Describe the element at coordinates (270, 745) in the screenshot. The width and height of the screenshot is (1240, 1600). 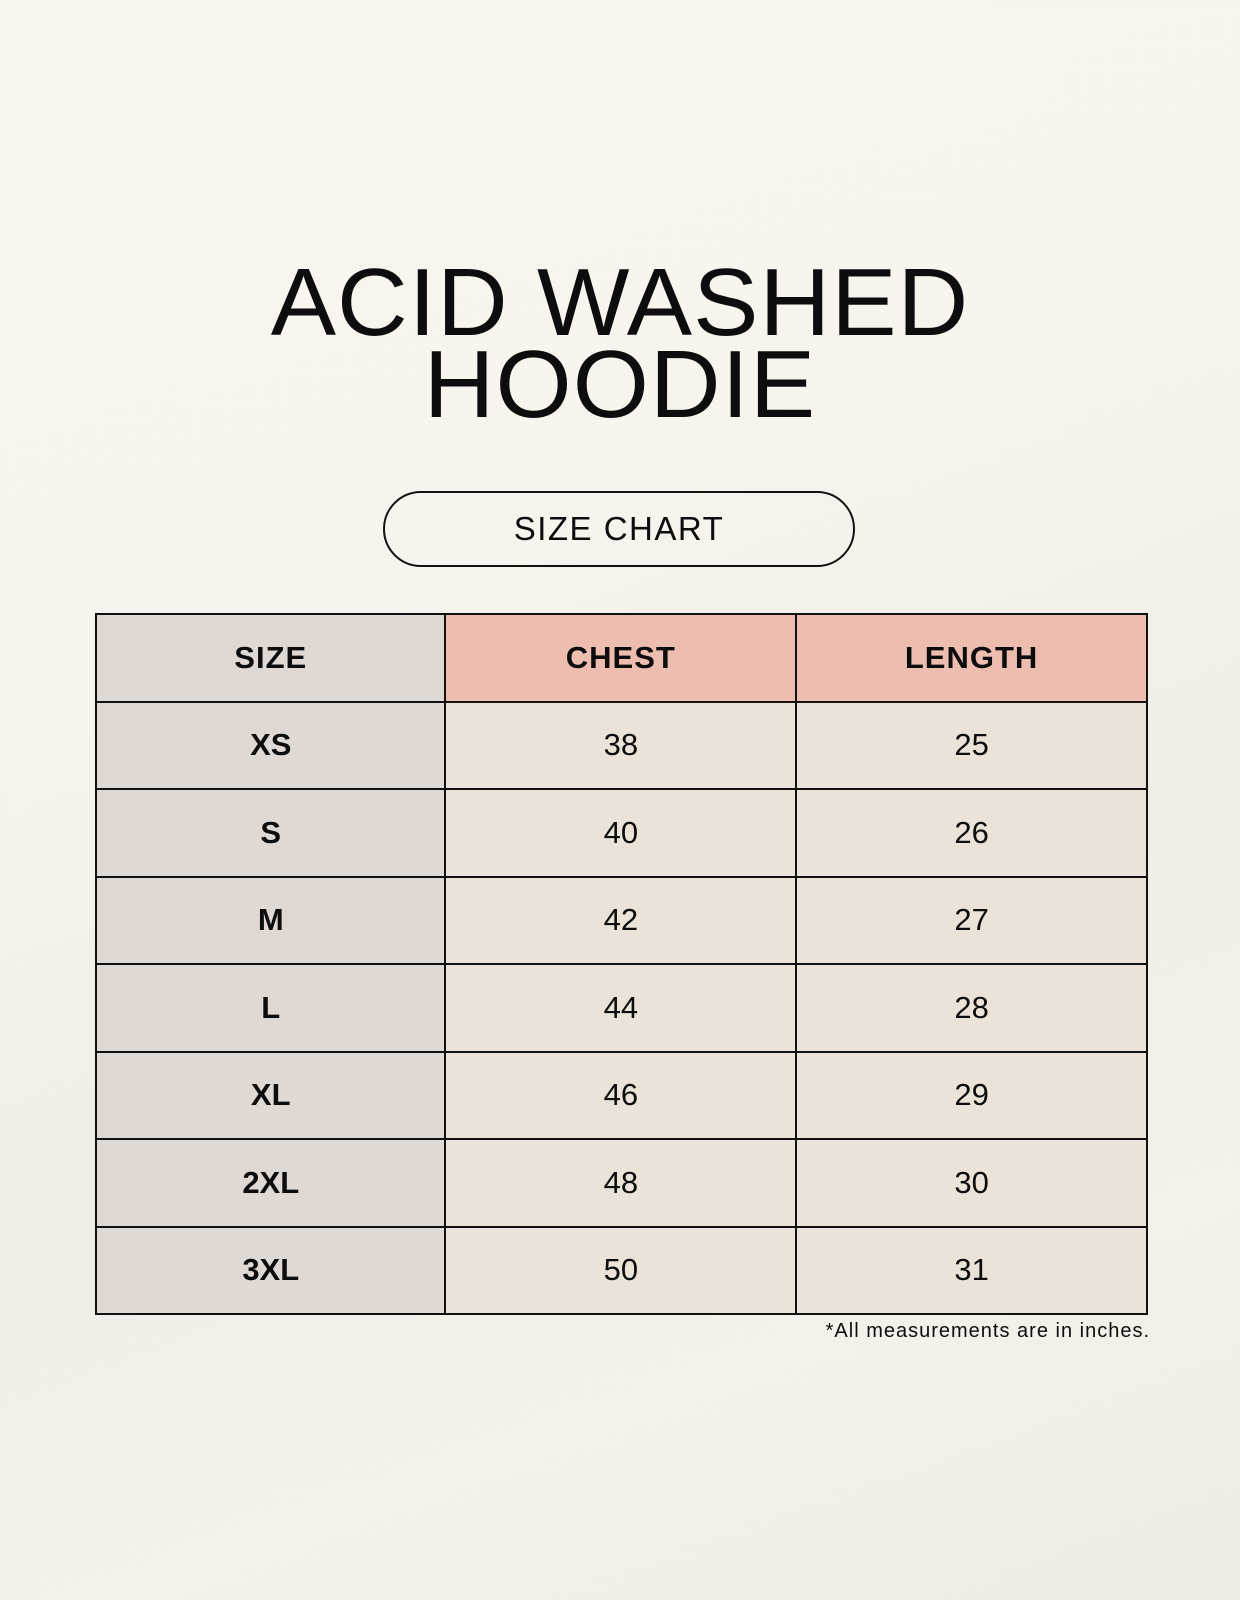
I see `cell-size: XS` at that location.